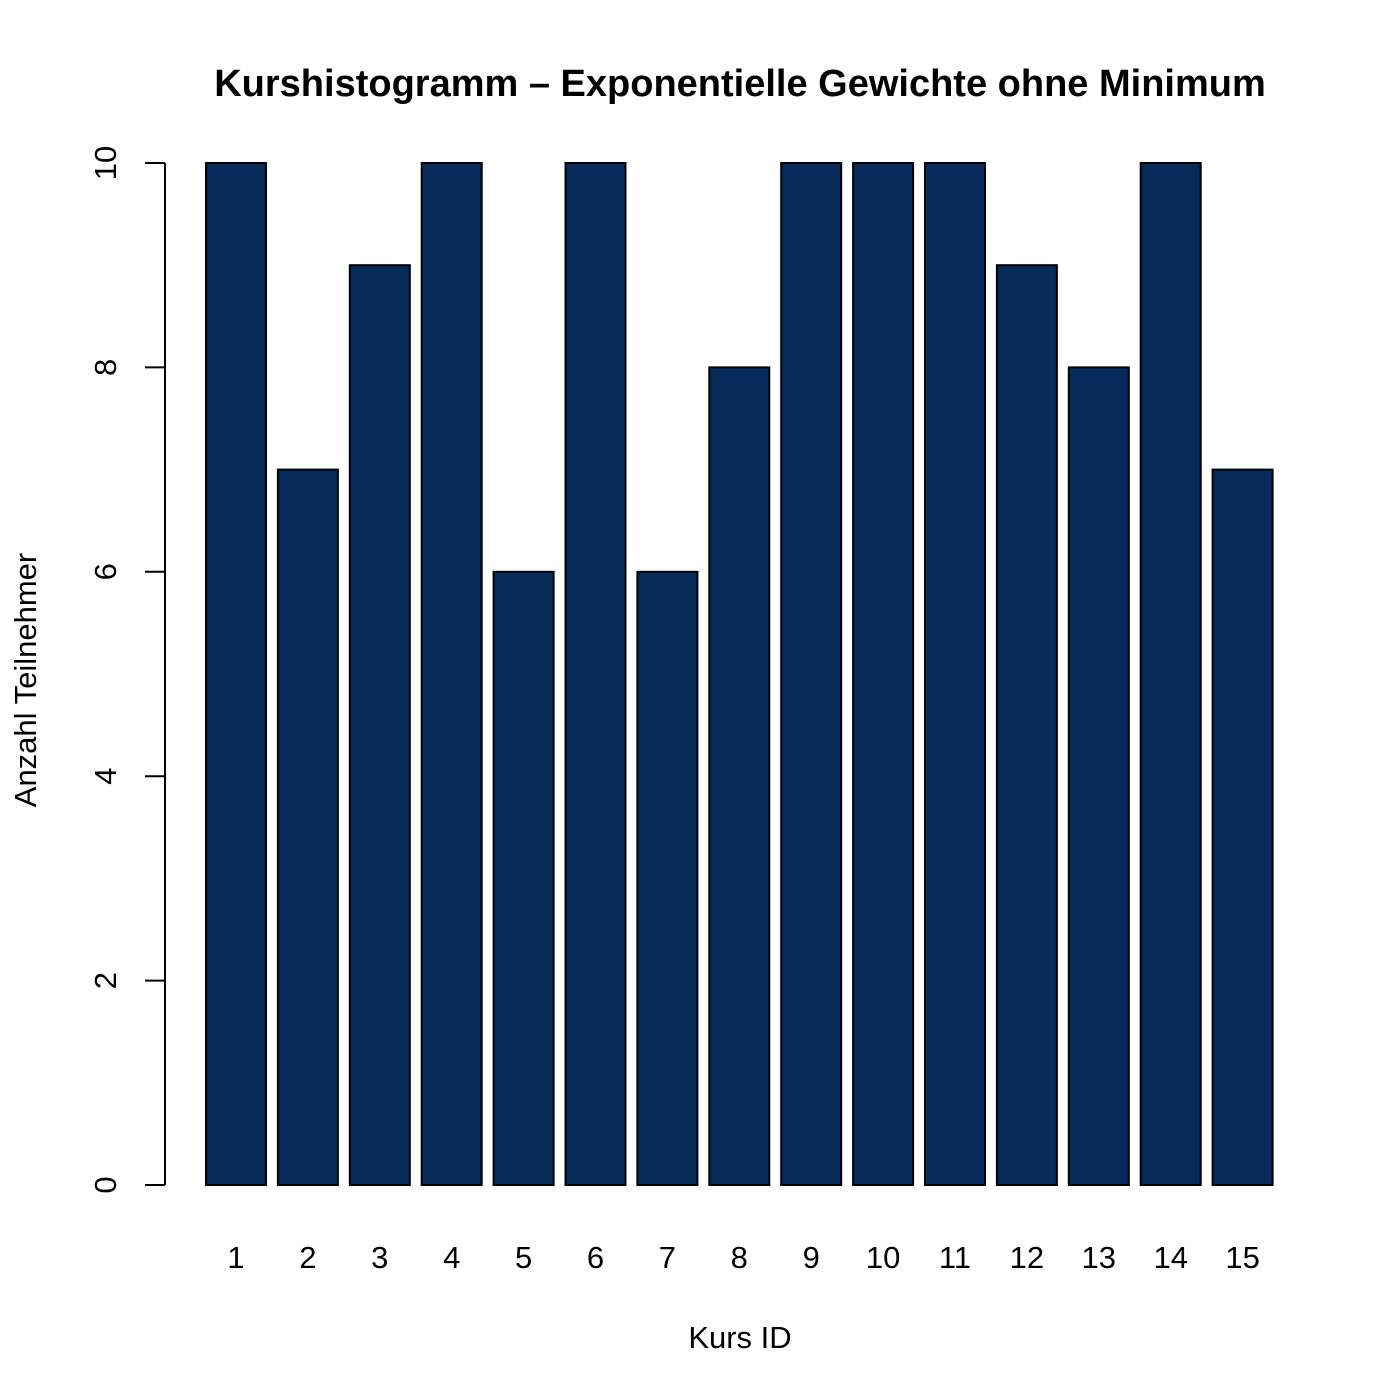  I want to click on x-tick-label-14: 14, so click(1170, 1257).